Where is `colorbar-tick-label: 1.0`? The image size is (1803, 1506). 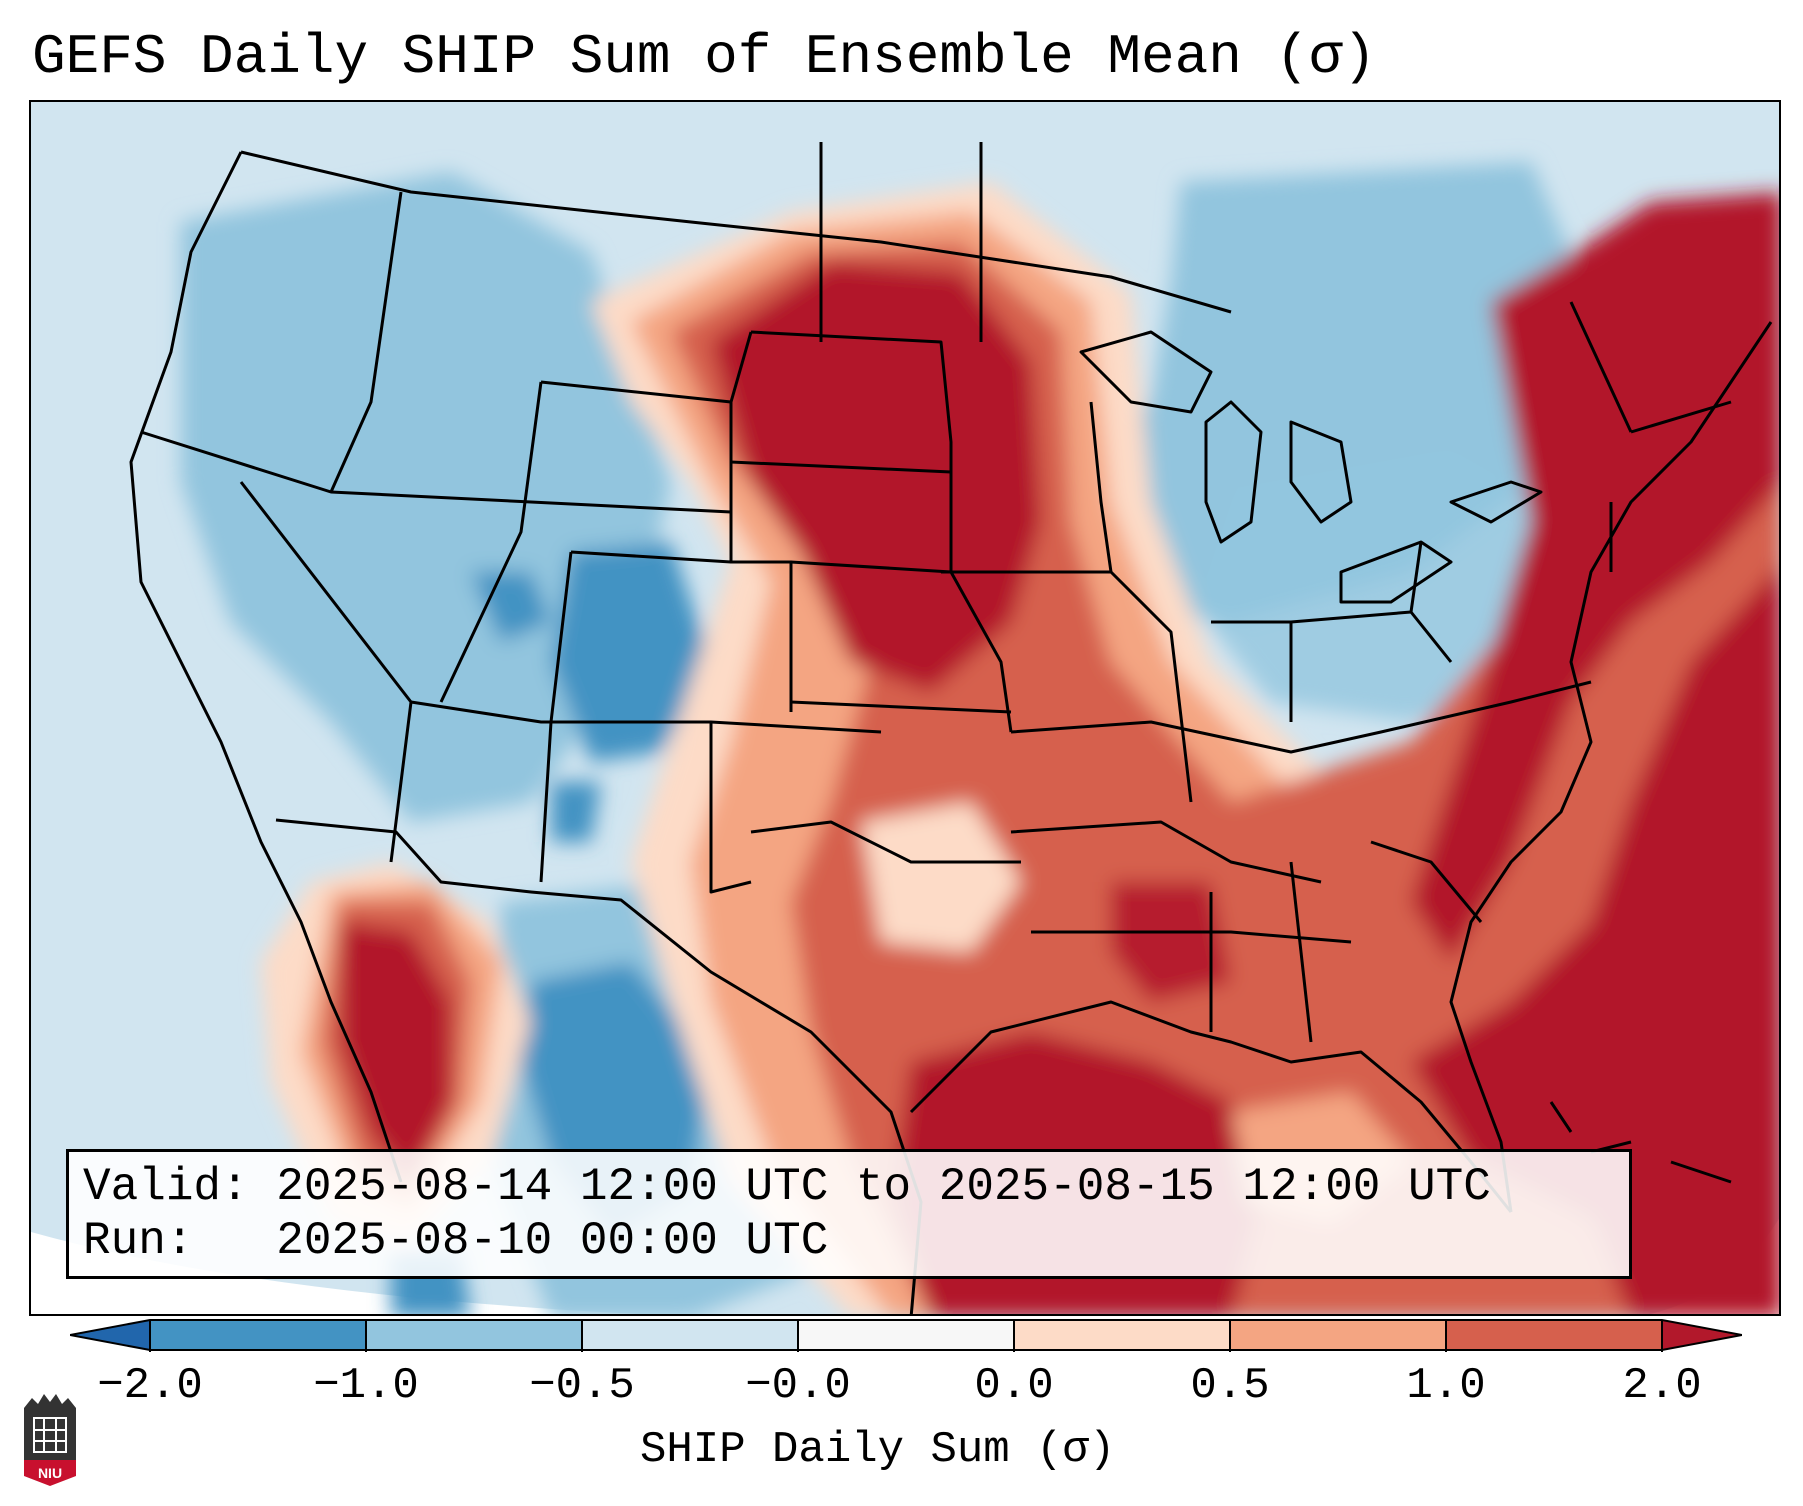 colorbar-tick-label: 1.0 is located at coordinates (1446, 1386).